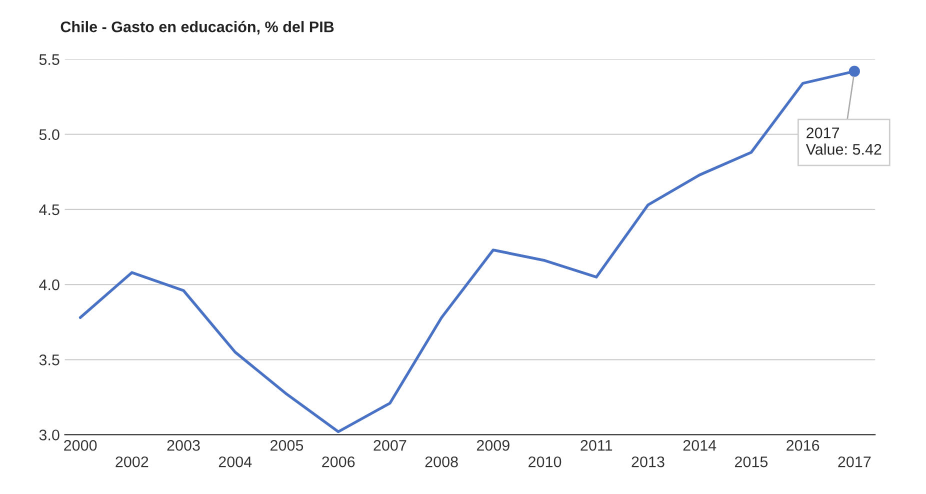 The image size is (926, 494). I want to click on x-tick-label: 2007, so click(390, 445).